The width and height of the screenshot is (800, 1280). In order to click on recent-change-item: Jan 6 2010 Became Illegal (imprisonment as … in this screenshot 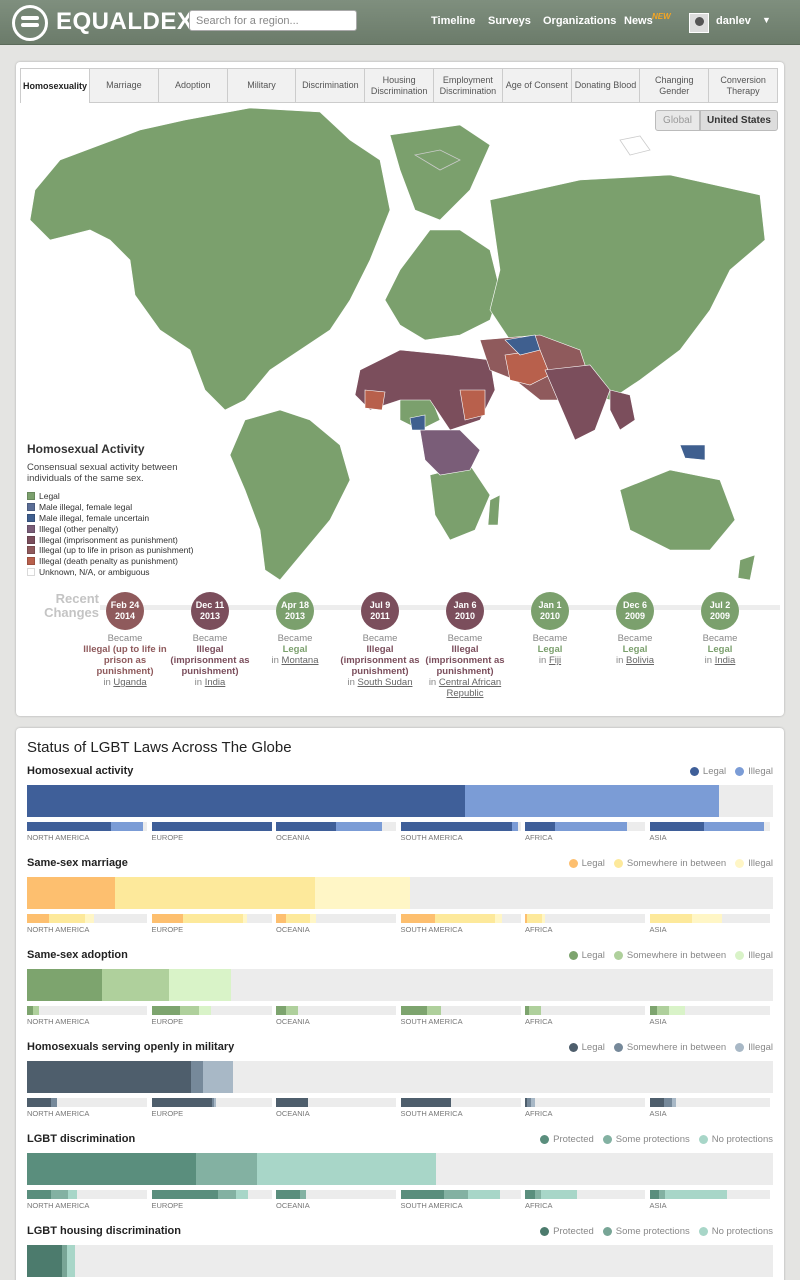, I will do `click(465, 645)`.